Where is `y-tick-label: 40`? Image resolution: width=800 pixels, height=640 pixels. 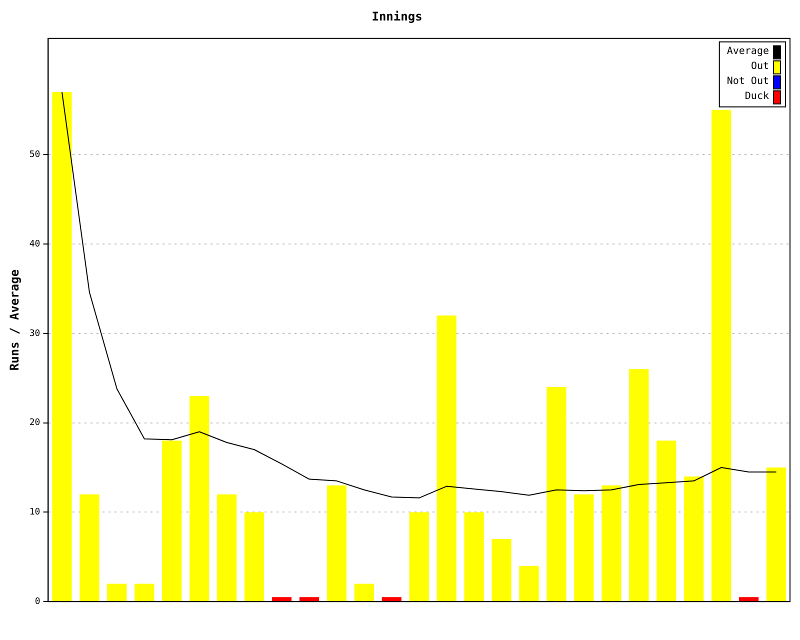
y-tick-label: 40 is located at coordinates (34, 244).